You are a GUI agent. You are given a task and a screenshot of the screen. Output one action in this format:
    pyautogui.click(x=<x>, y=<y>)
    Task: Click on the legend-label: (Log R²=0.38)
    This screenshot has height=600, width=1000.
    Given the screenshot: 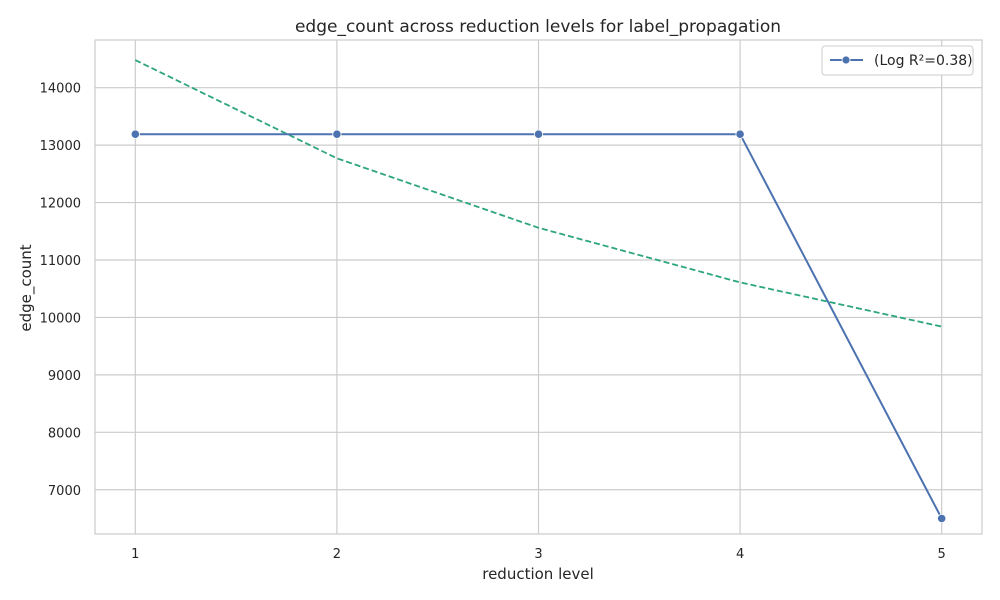 What is the action you would take?
    pyautogui.click(x=923, y=61)
    